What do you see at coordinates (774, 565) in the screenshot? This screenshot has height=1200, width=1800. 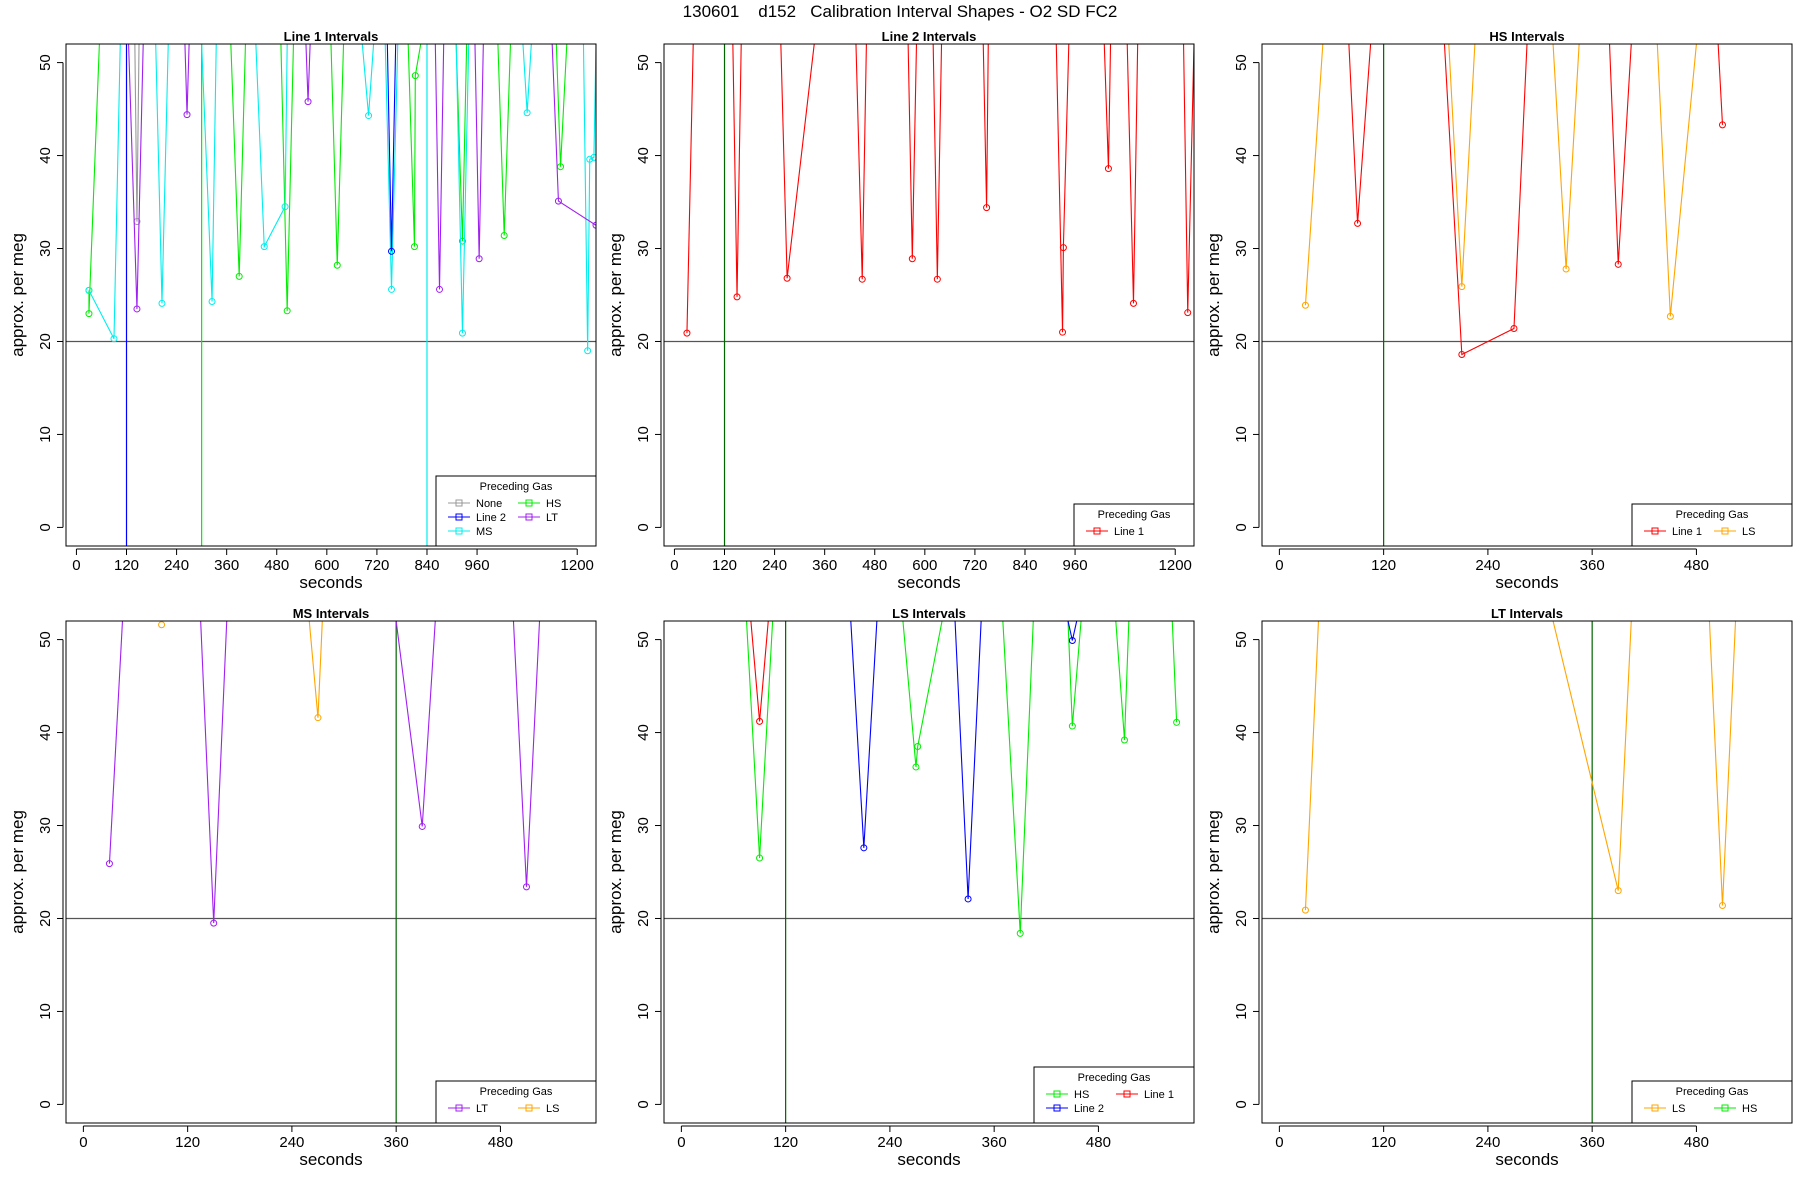 I see `x-tick-label: 240` at bounding box center [774, 565].